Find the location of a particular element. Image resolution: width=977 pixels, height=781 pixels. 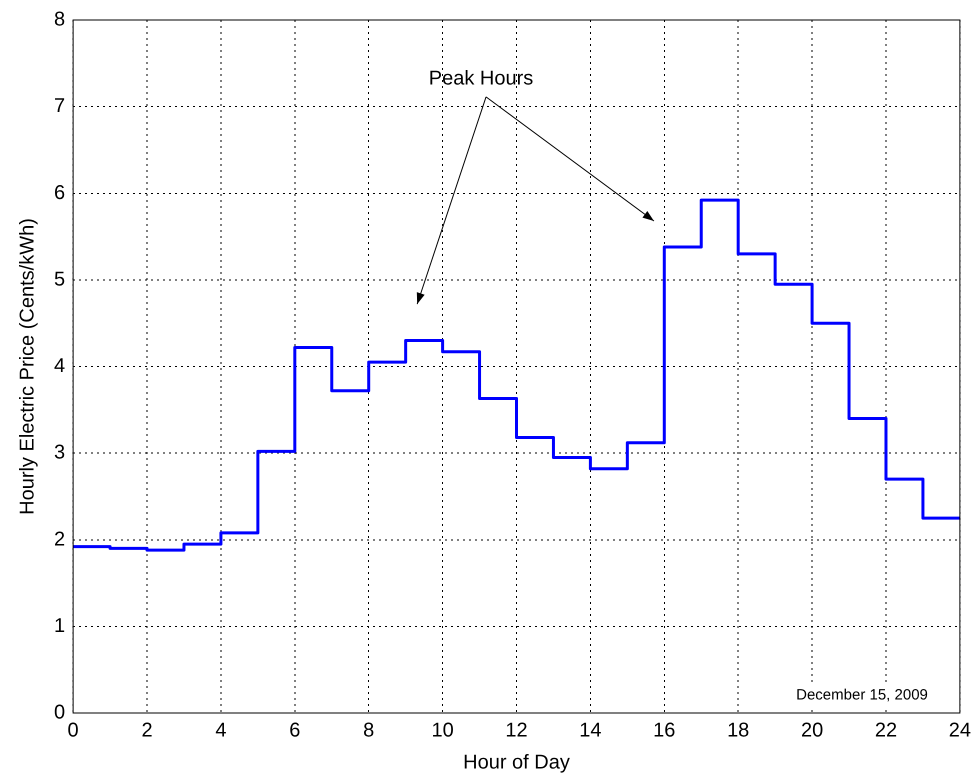

annotation: December 15, 2009 is located at coordinates (862, 695).